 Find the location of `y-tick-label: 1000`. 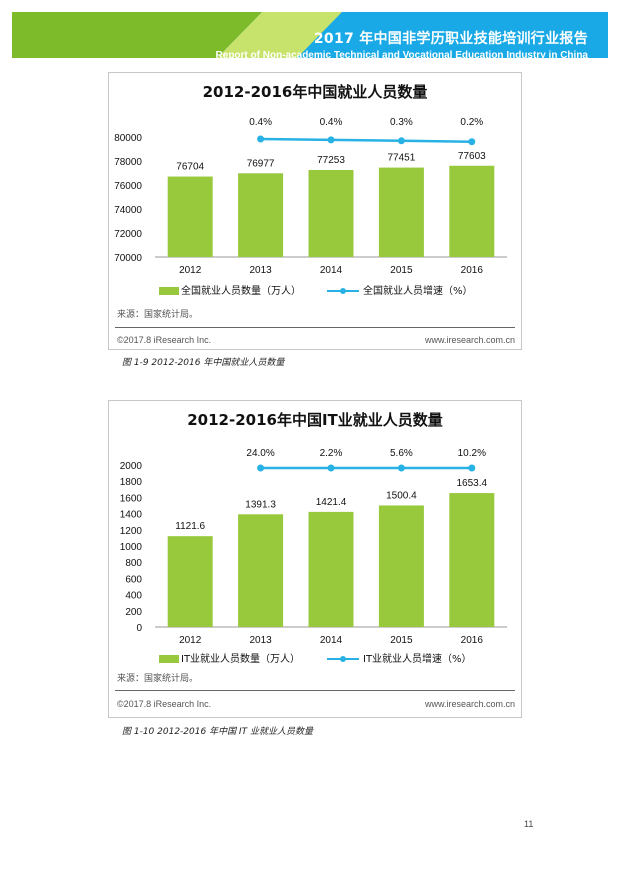

y-tick-label: 1000 is located at coordinates (131, 547).